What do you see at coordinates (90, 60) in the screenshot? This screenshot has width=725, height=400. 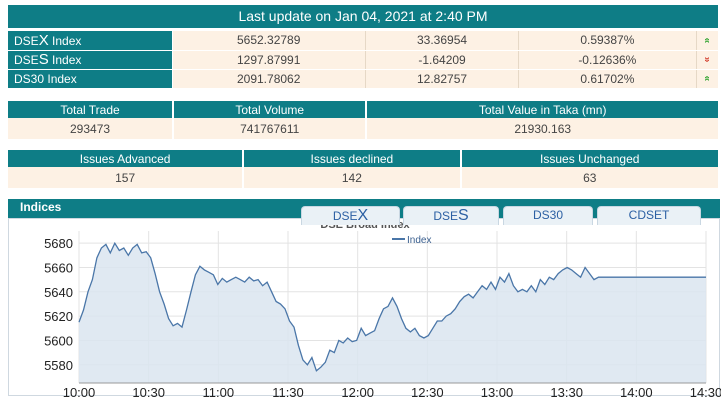 I see `index-name: DSES Index` at bounding box center [90, 60].